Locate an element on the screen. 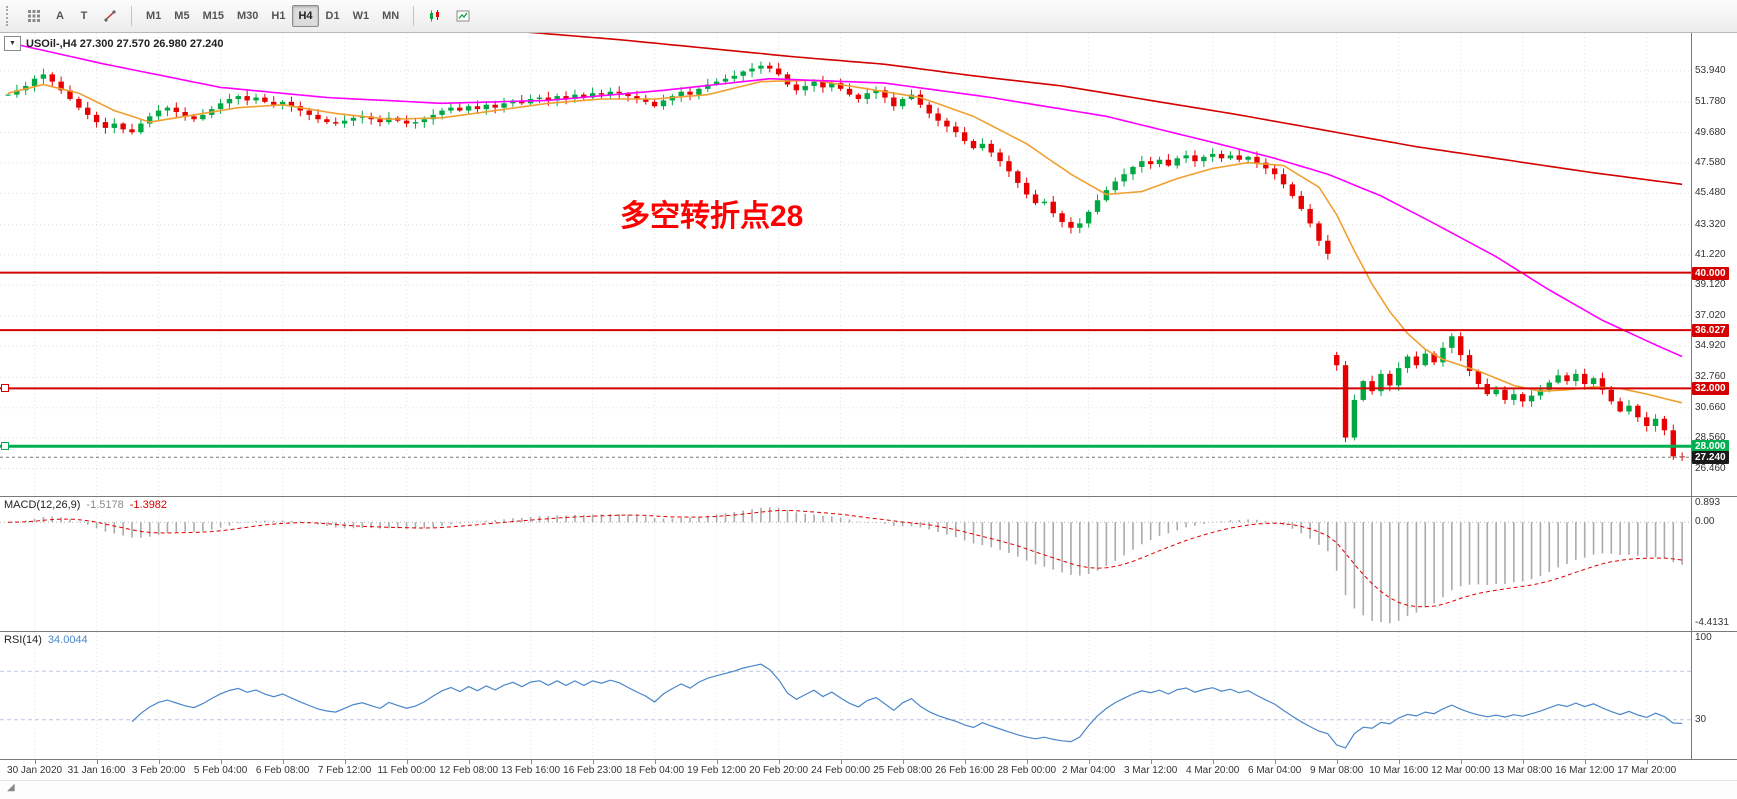 This screenshot has height=799, width=1737. price-tick-label: 30.660 is located at coordinates (1710, 407).